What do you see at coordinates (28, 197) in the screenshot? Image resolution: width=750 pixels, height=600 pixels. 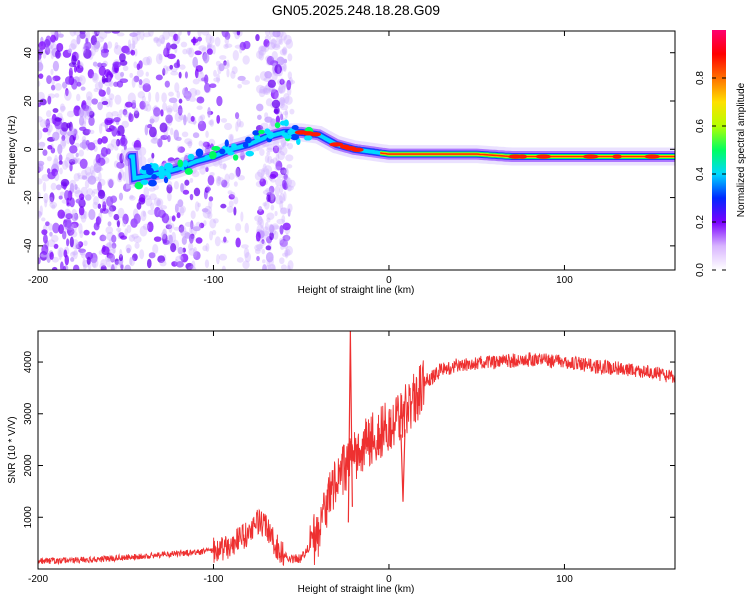 I see `spectrogram-y-tick-label: -20` at bounding box center [28, 197].